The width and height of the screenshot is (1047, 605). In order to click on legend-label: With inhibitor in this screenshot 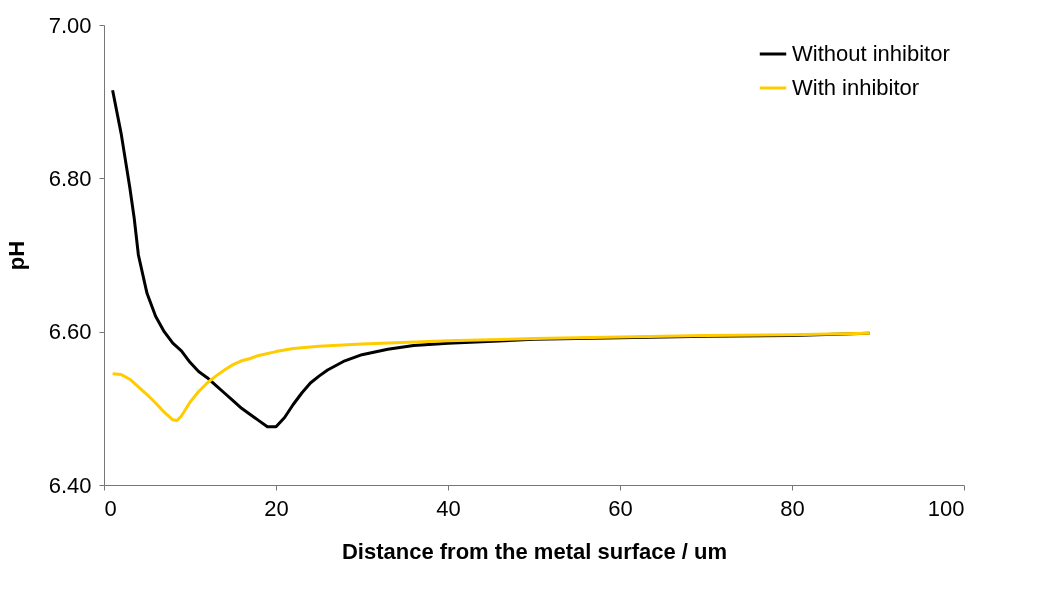, I will do `click(856, 87)`.